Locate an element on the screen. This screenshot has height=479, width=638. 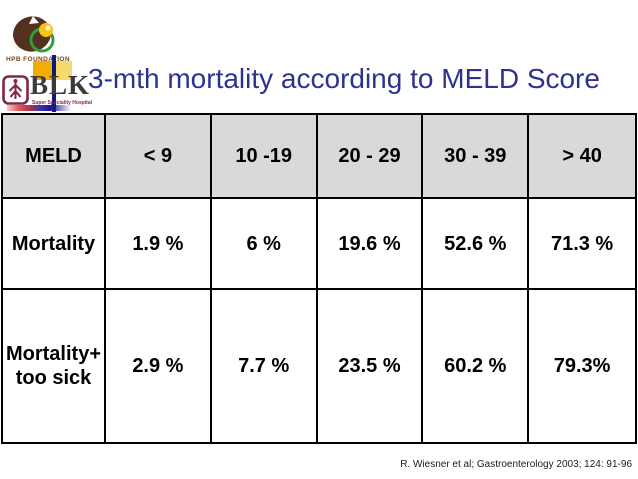
header-cell-gt40: > 40 is located at coordinates (582, 157).